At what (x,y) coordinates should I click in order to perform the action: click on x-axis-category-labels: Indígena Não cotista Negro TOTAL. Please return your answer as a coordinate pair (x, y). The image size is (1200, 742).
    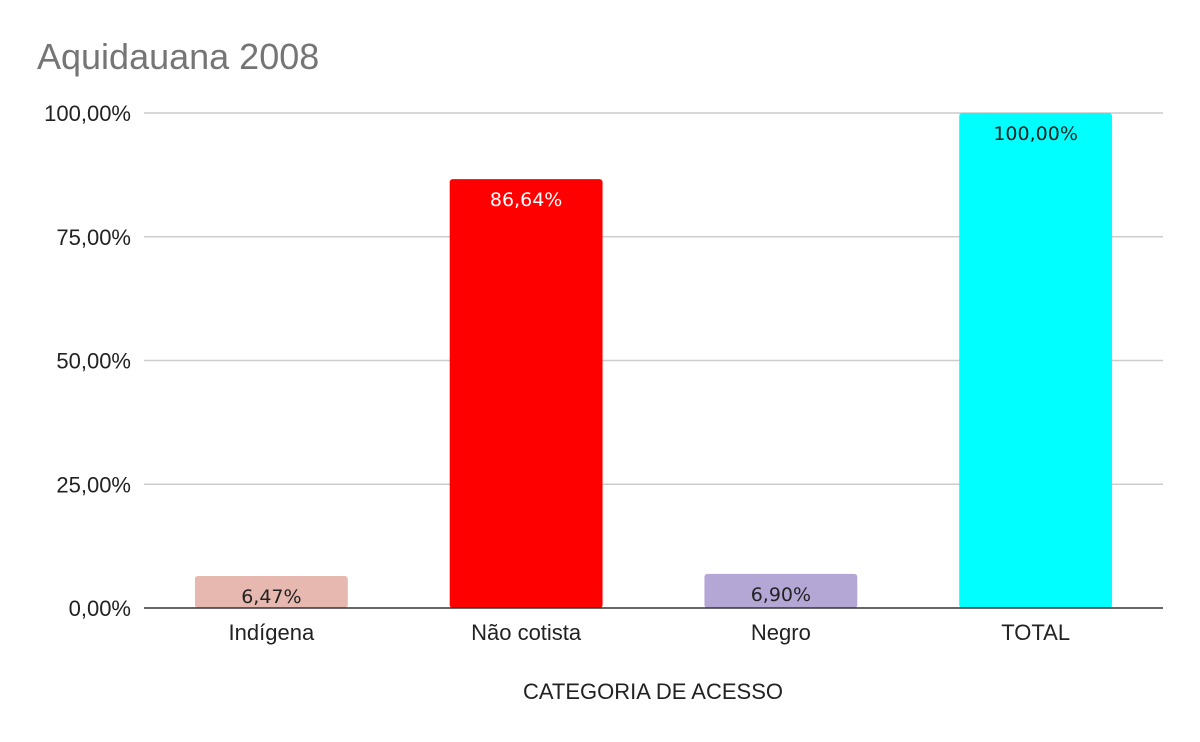
    Looking at the image, I should click on (650, 632).